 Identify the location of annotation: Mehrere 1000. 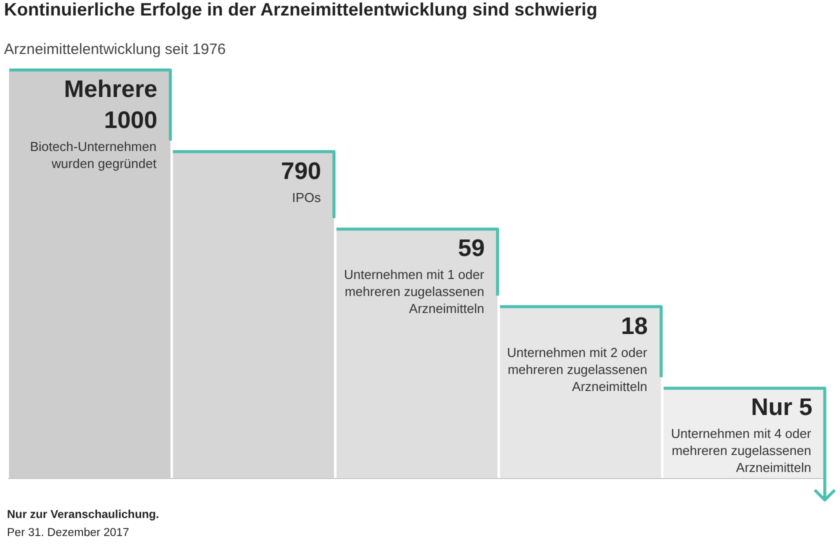
(111, 105).